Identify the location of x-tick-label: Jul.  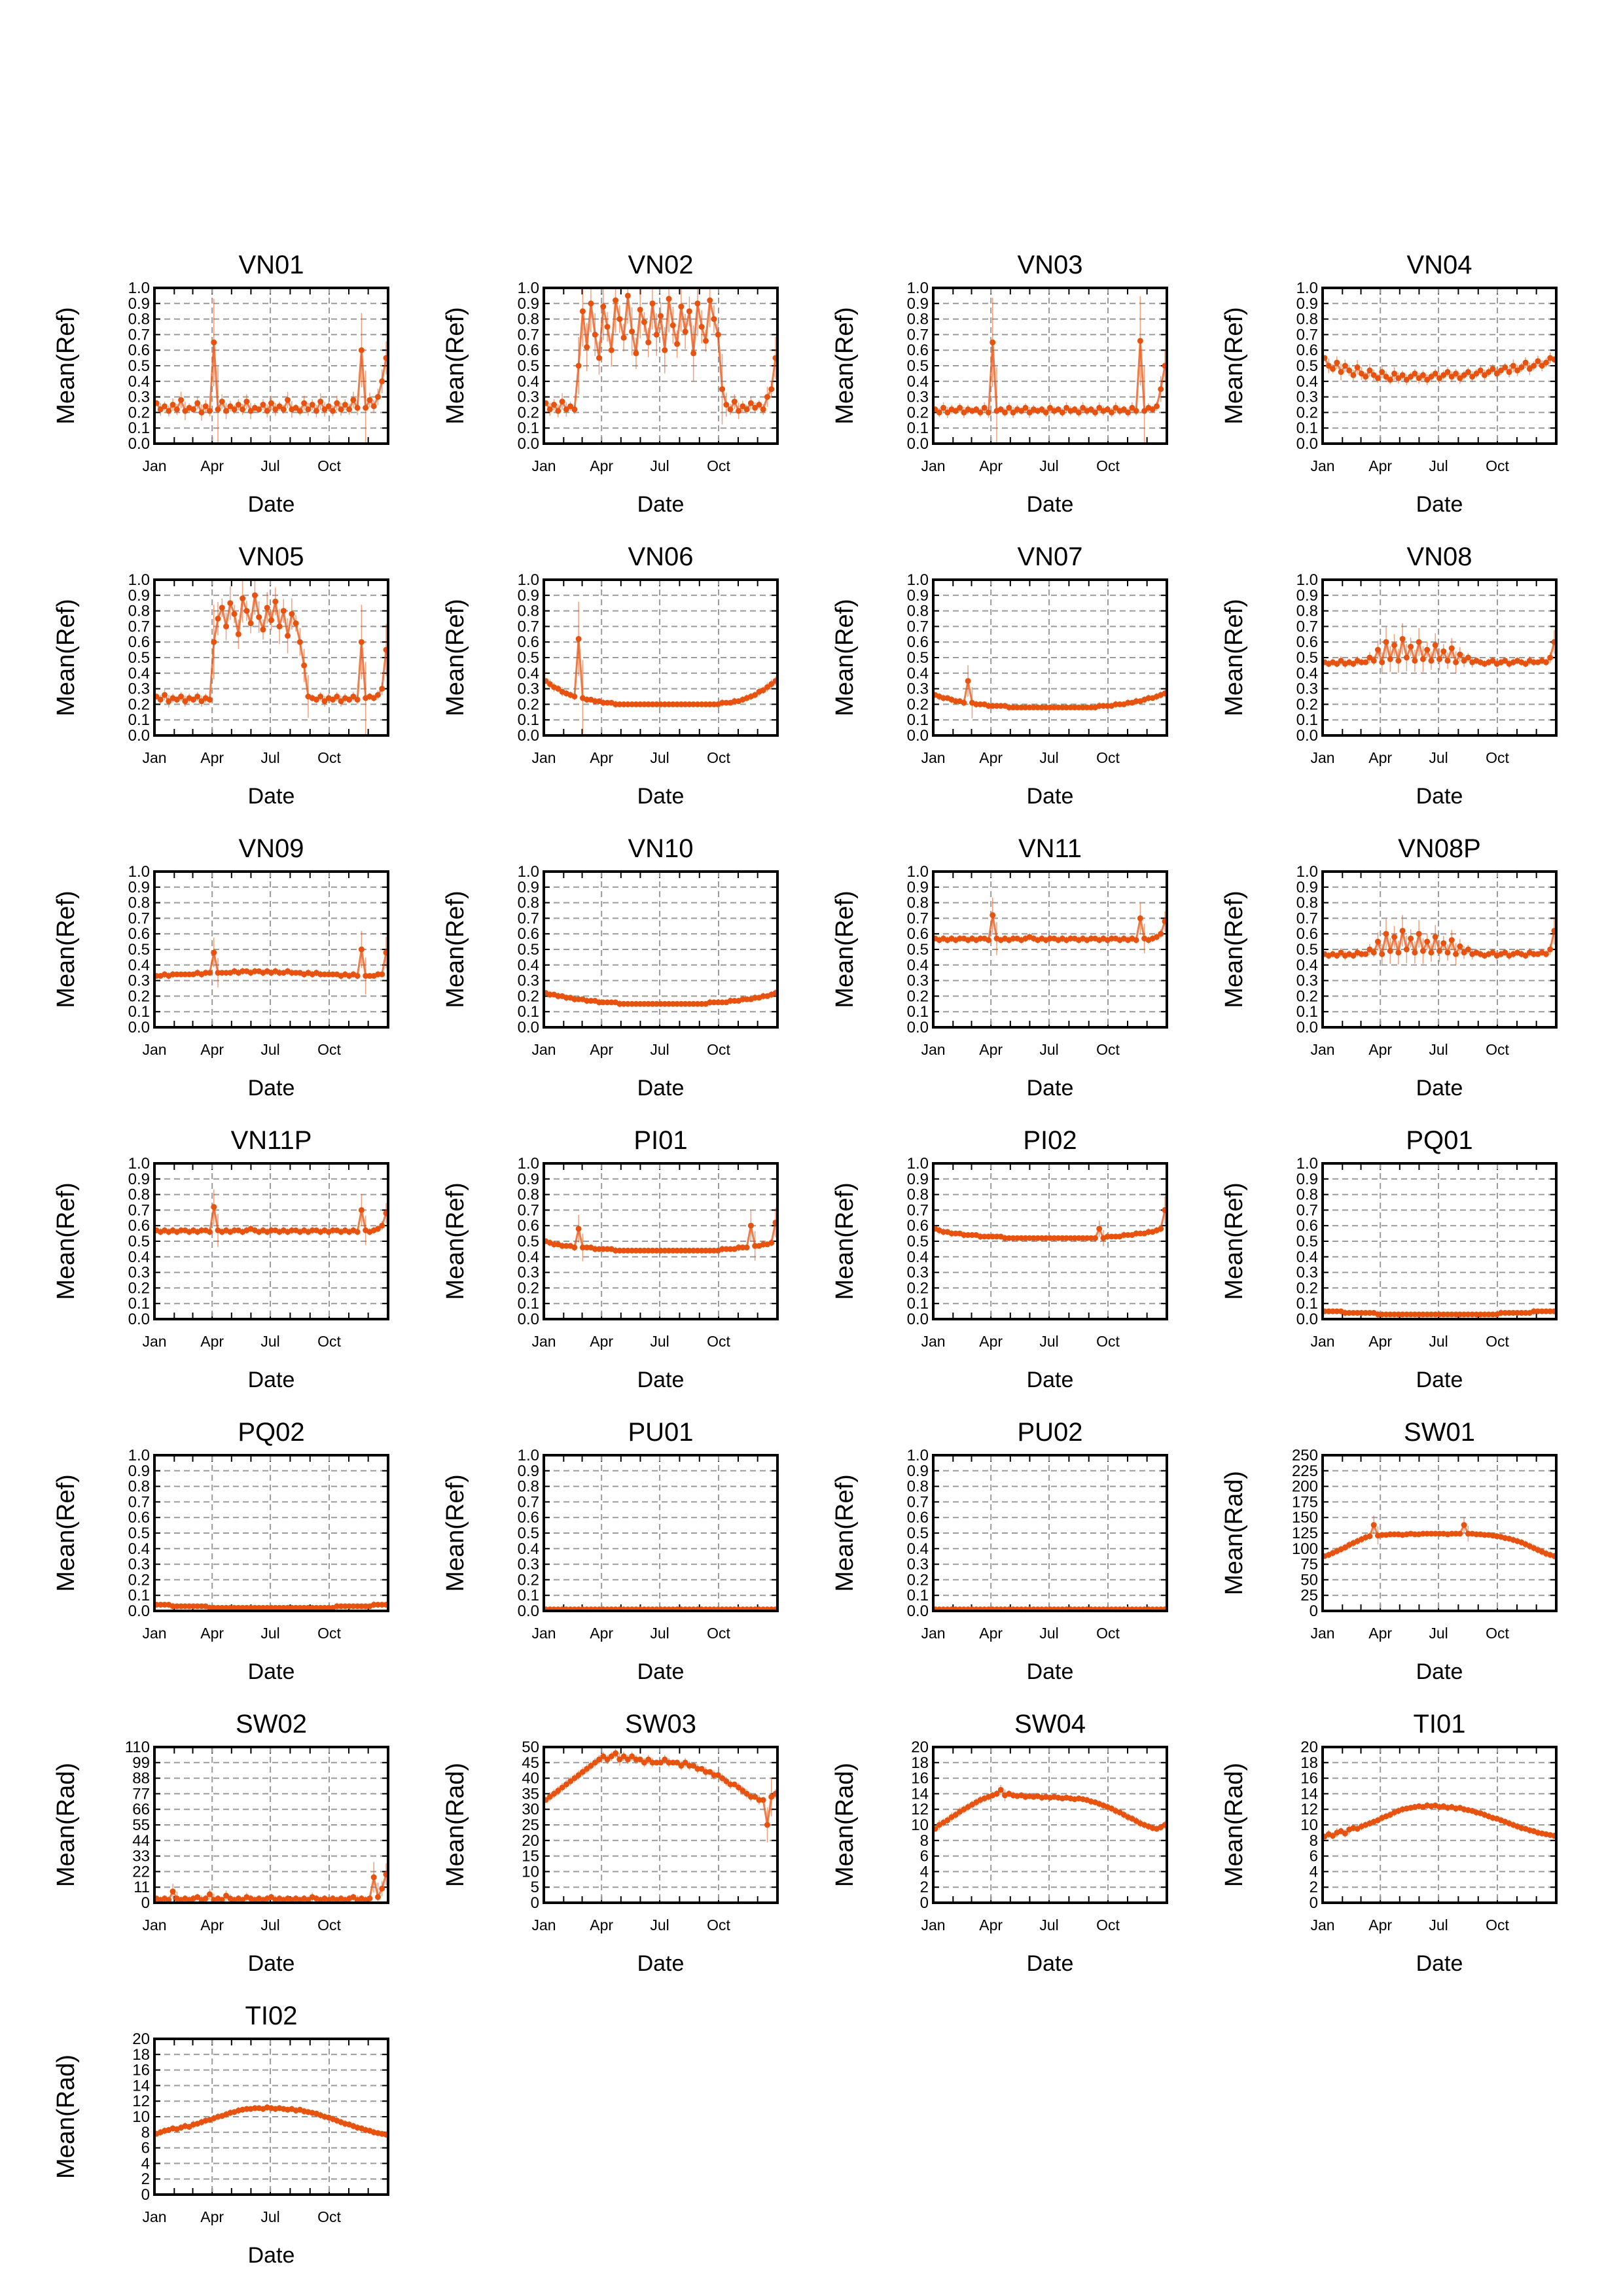
(1438, 1925).